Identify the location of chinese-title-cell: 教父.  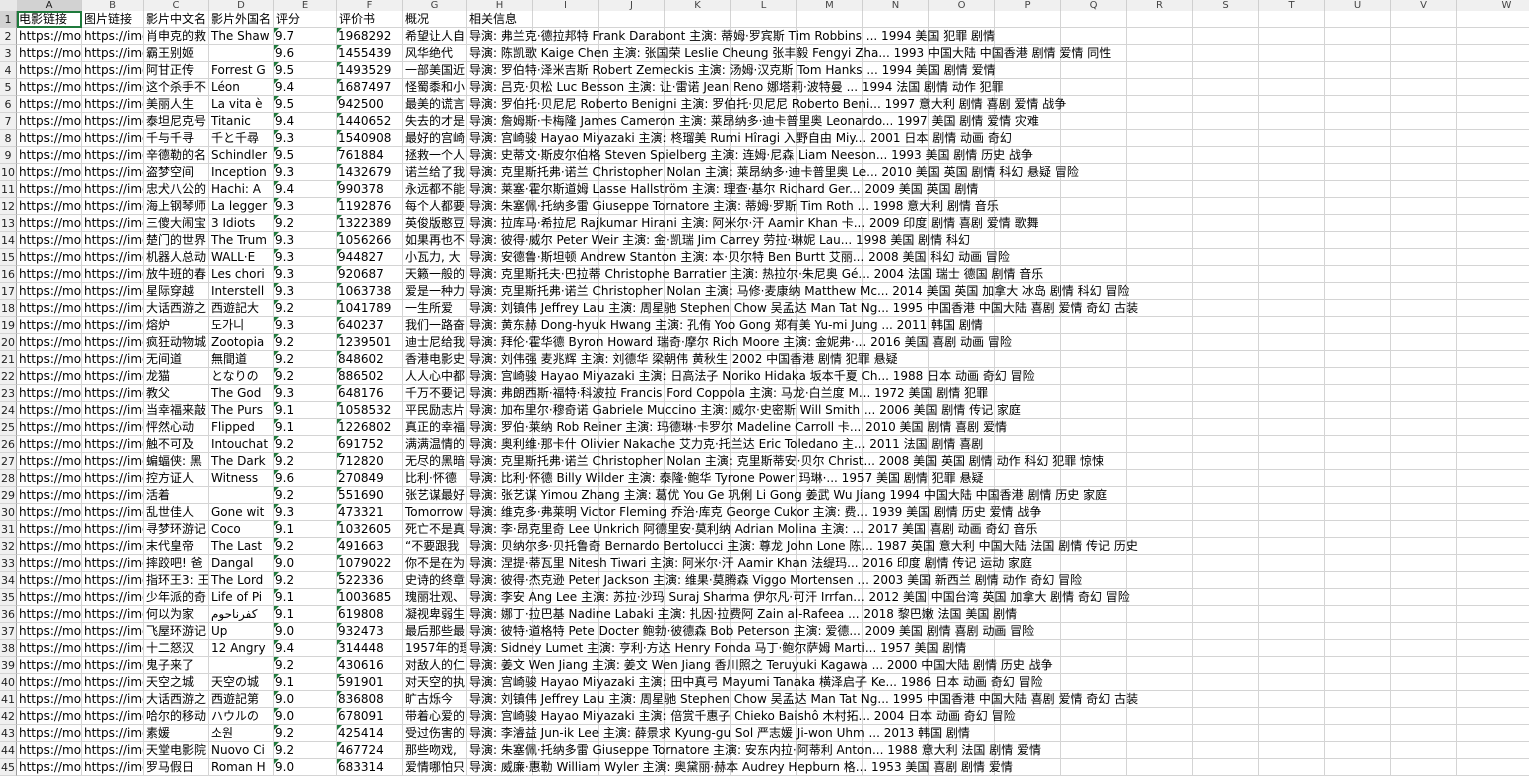
(176, 393).